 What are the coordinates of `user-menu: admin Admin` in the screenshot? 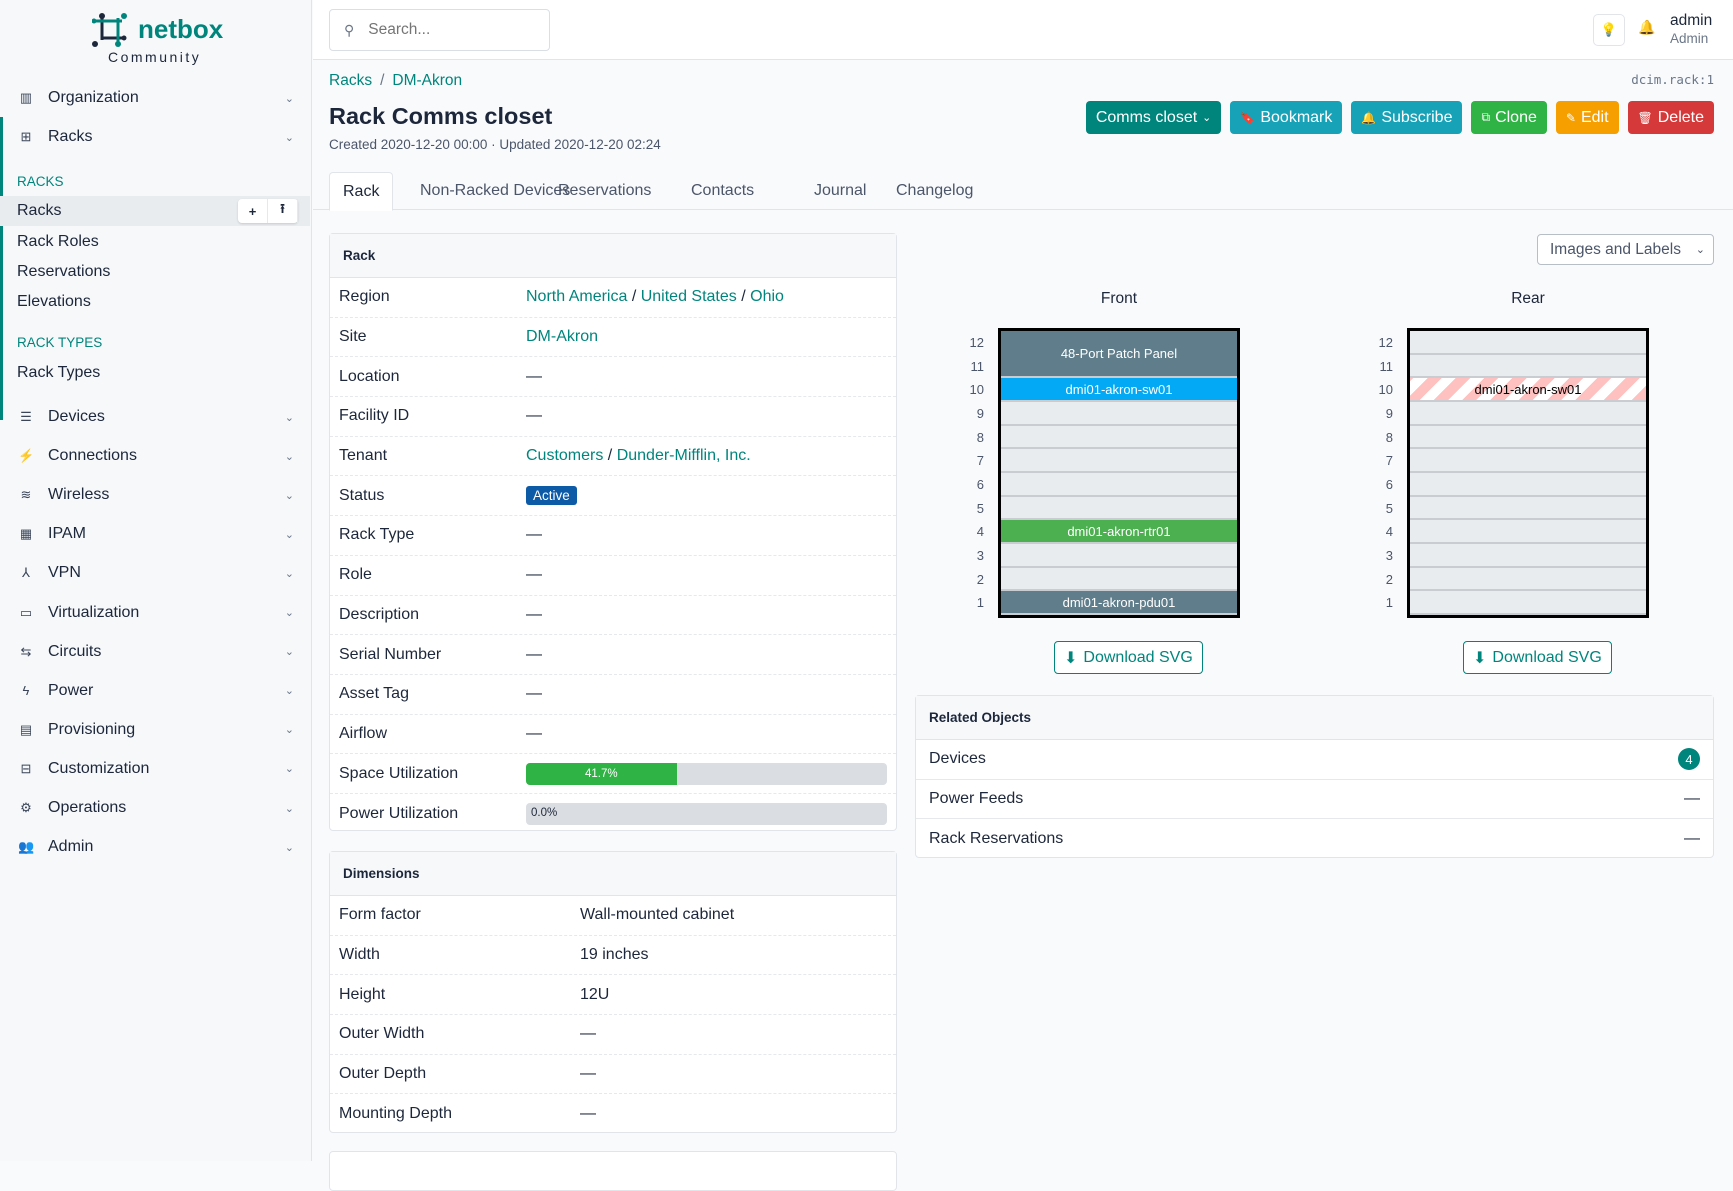 It's located at (1691, 30).